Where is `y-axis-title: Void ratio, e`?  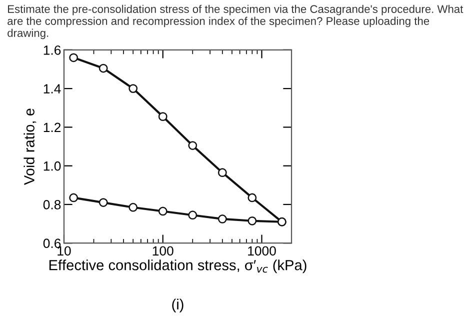
y-axis-title: Void ratio, e is located at coordinates (30, 146).